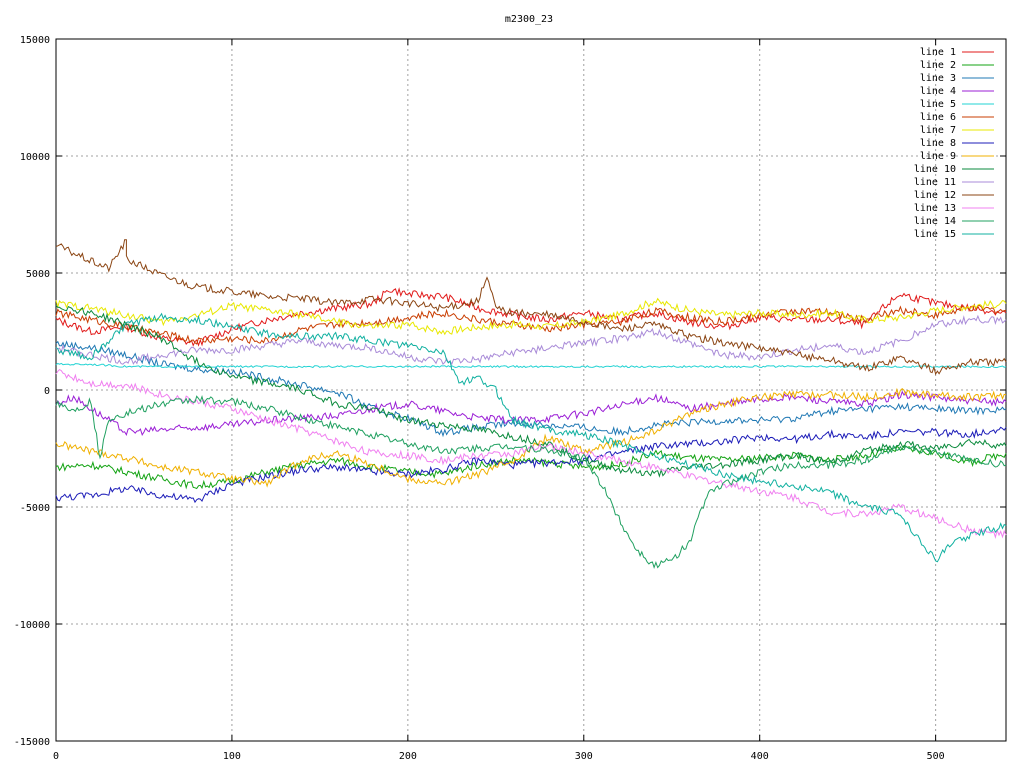  Describe the element at coordinates (408, 756) in the screenshot. I see `x-tick-label: 200` at that location.